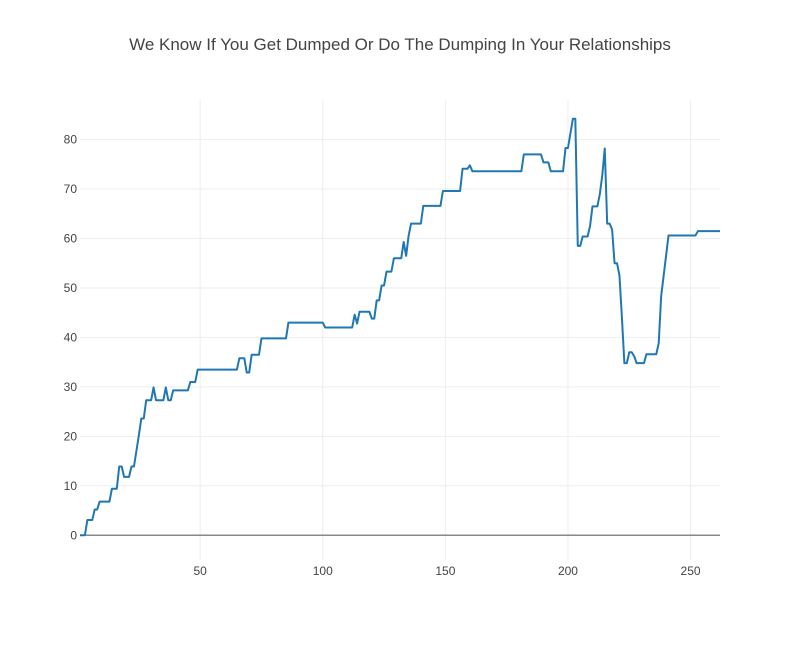  I want to click on x-tick-label: 50, so click(200, 571).